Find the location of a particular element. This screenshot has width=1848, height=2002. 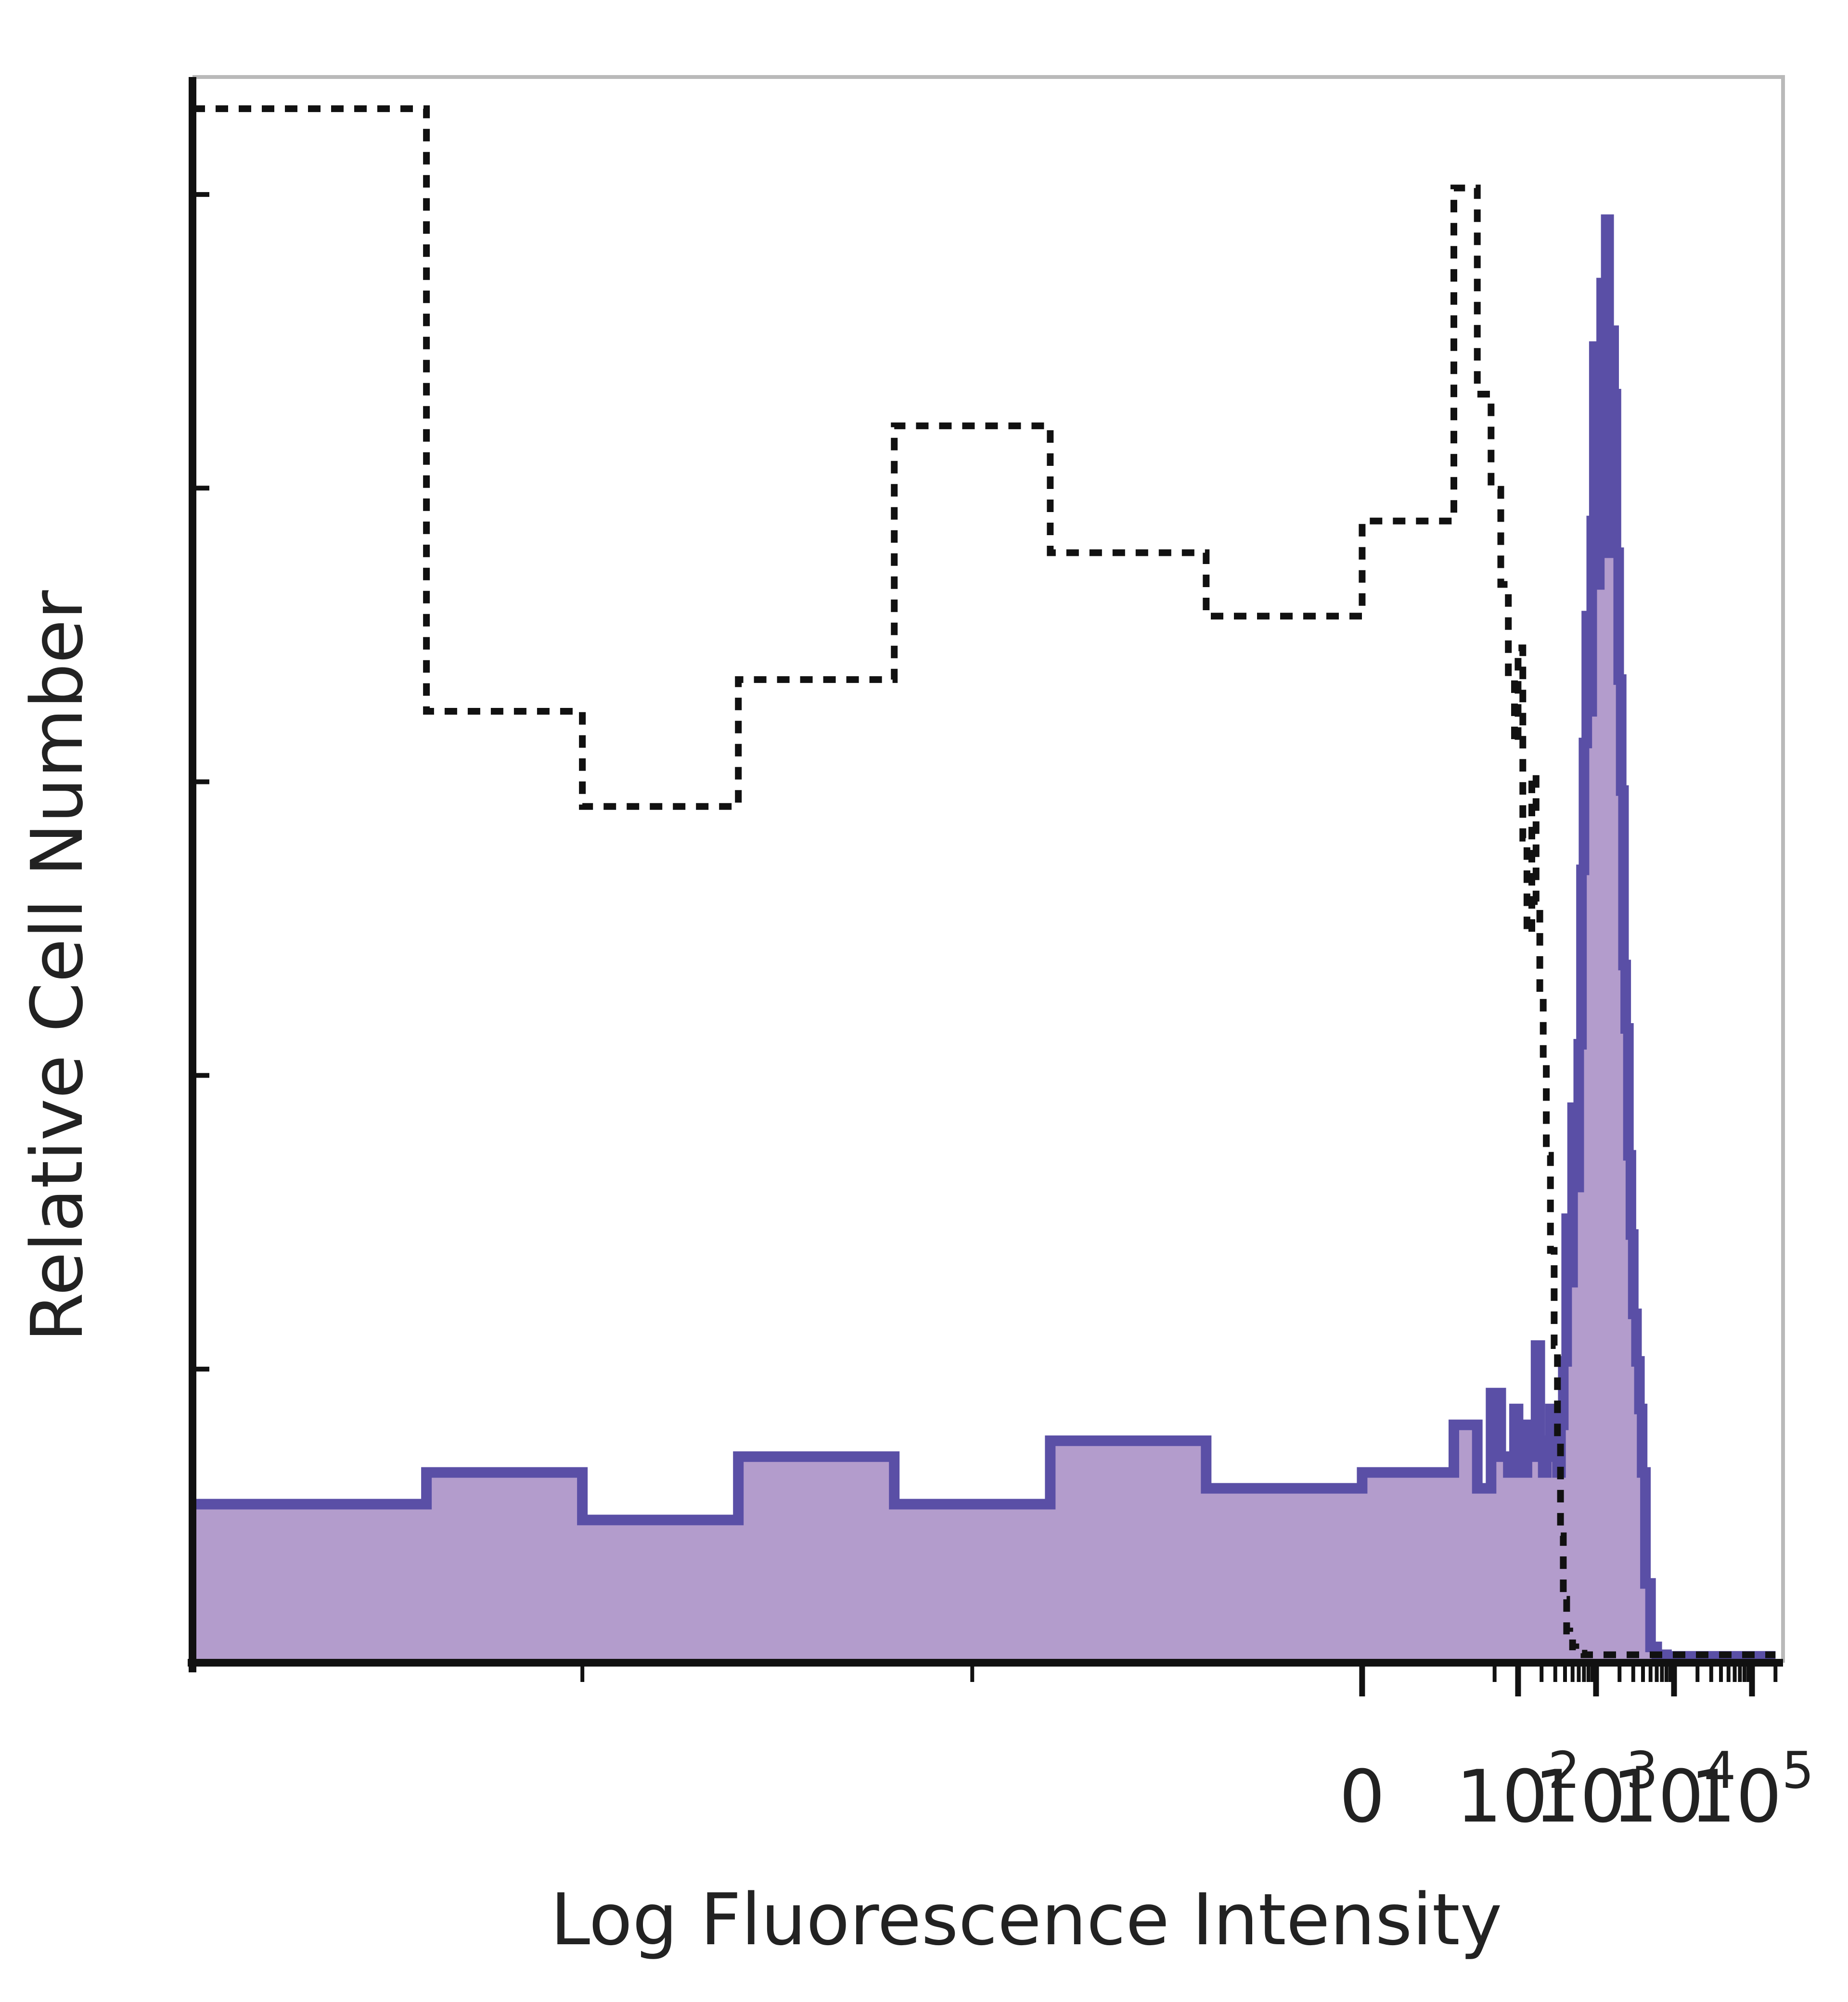

x-tick-label: 0 is located at coordinates (1362, 1797).